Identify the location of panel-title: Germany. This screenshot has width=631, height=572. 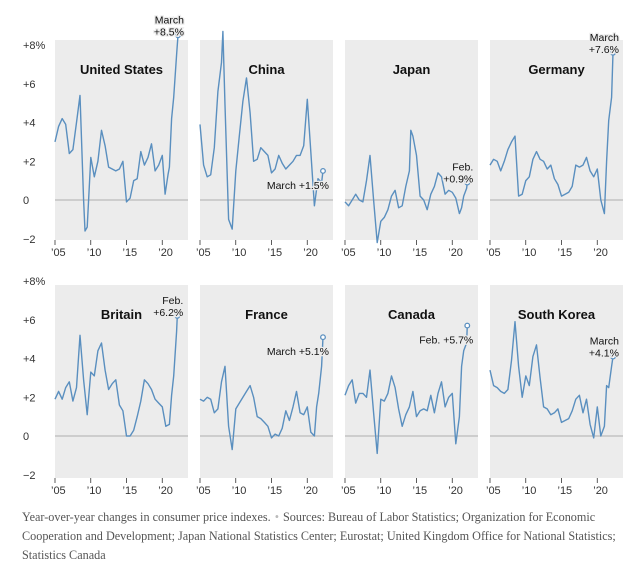
(556, 69).